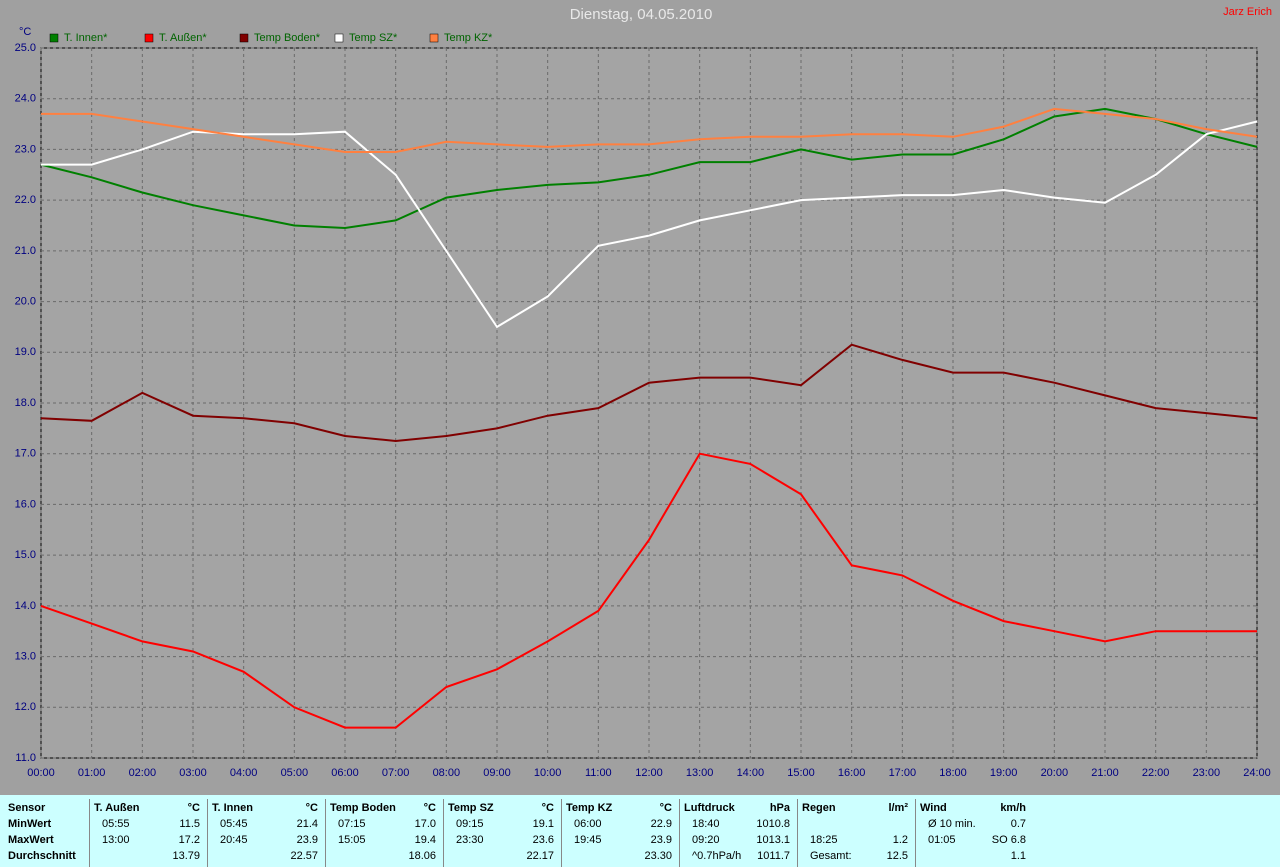 Image resolution: width=1280 pixels, height=867 pixels. Describe the element at coordinates (25, 403) in the screenshot. I see `y-tick-label: 18.0` at that location.